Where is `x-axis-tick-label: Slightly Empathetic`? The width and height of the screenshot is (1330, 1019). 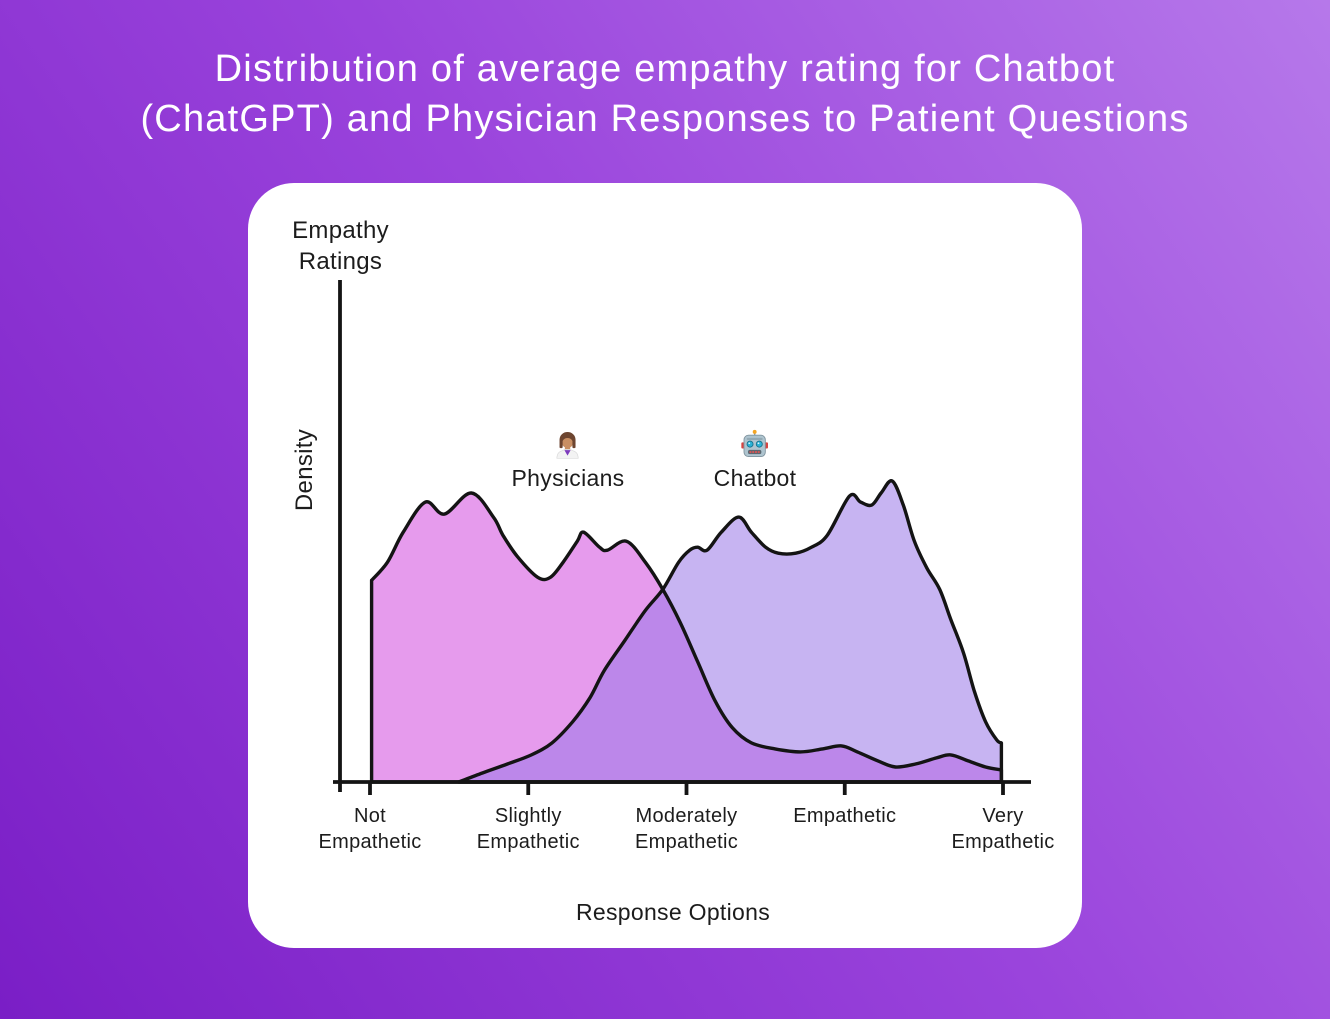 x-axis-tick-label: Slightly Empathetic is located at coordinates (528, 829).